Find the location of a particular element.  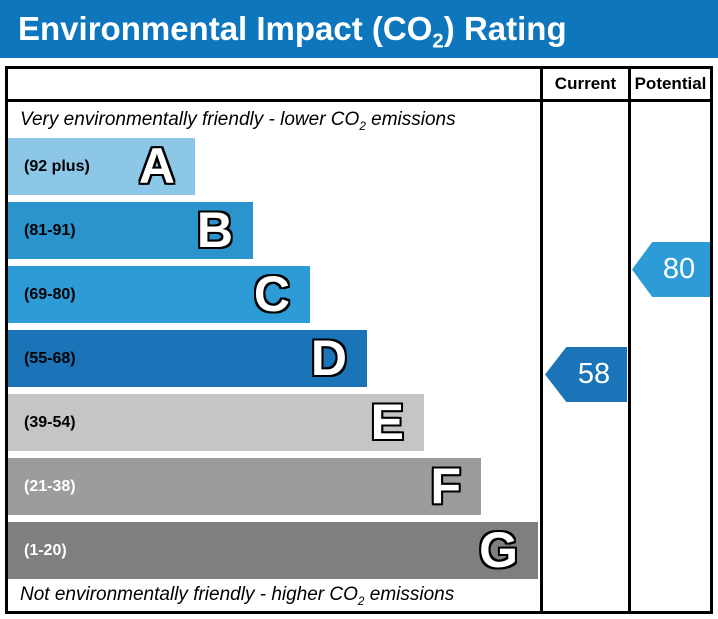

band-letter: B is located at coordinates (214, 230).